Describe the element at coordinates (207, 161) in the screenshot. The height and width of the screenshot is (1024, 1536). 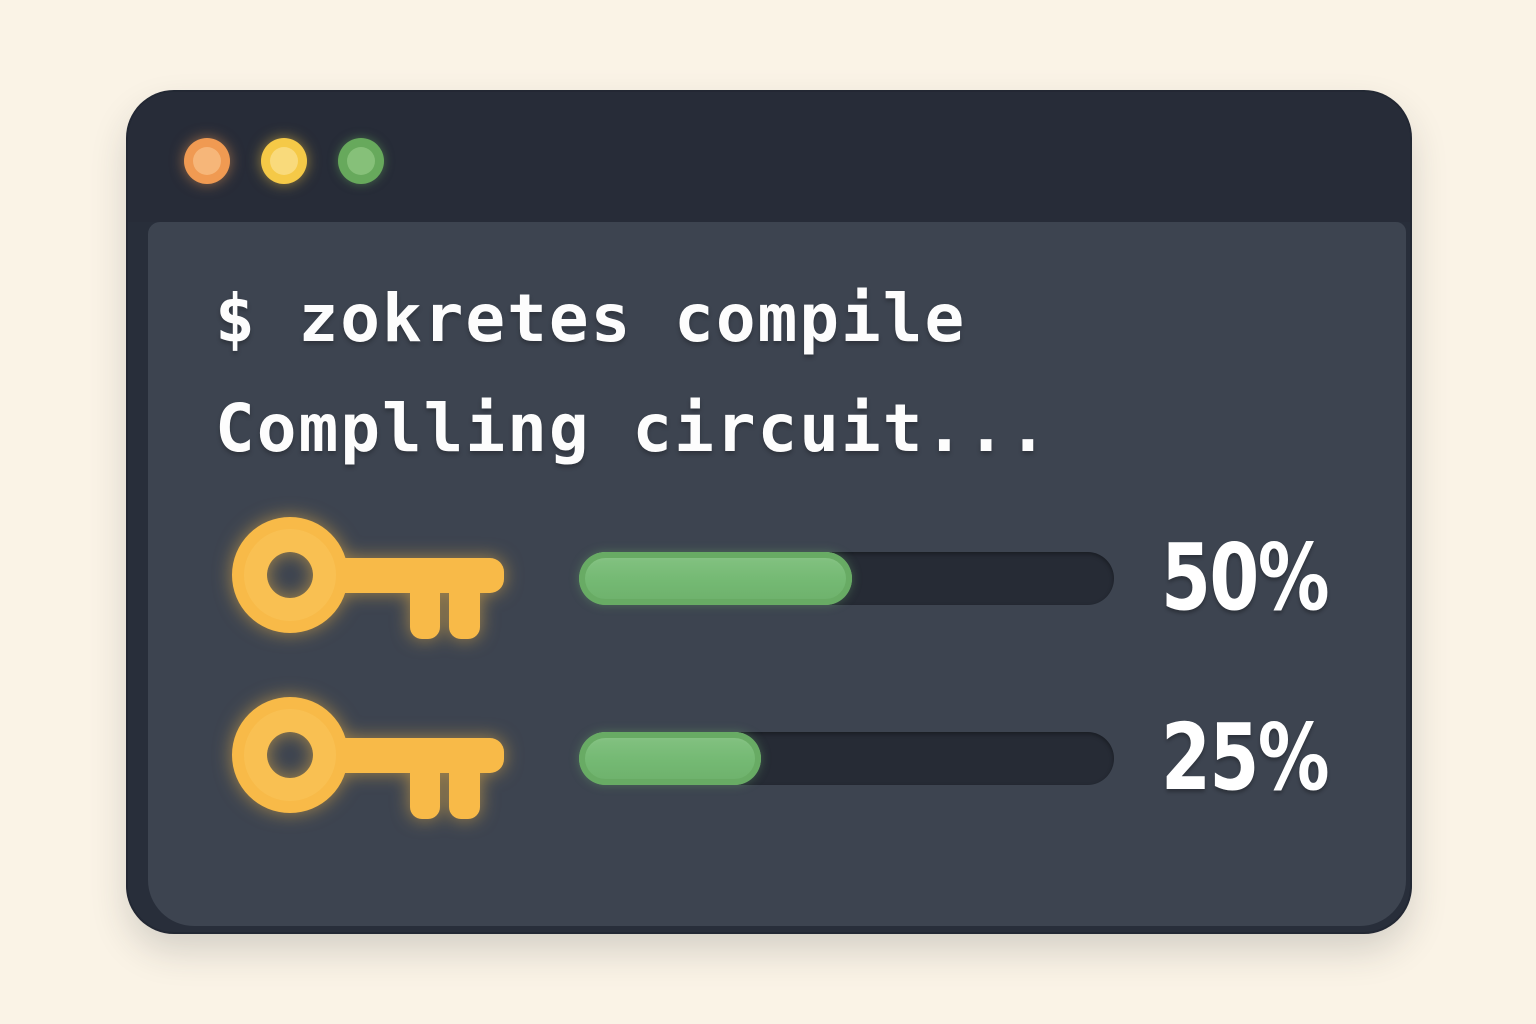
I see `close-button` at that location.